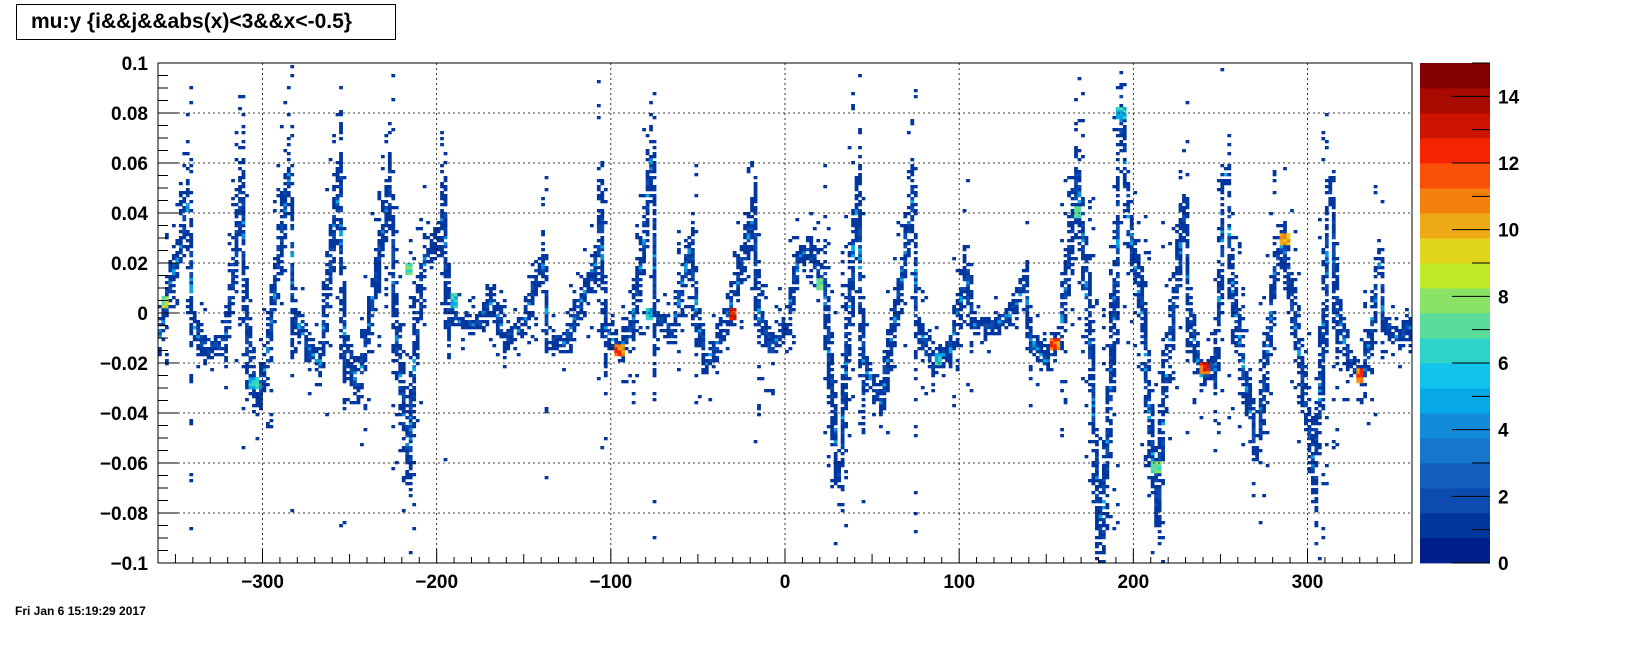 The height and width of the screenshot is (651, 1630). What do you see at coordinates (623, 346) in the screenshot?
I see `heatmap-cell-2073` at bounding box center [623, 346].